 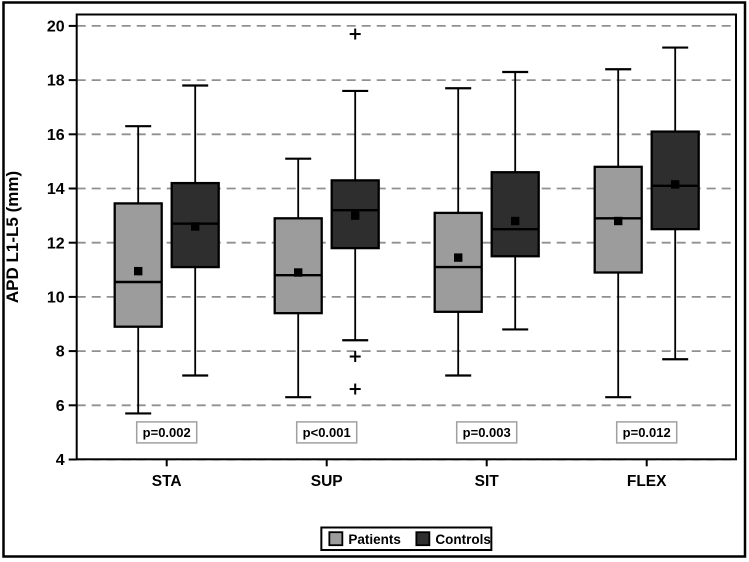 I want to click on box-patients-sup, so click(x=298, y=266).